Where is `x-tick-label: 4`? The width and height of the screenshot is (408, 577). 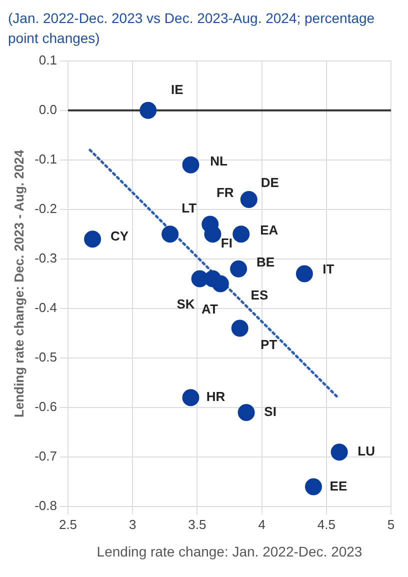
x-tick-label: 4 is located at coordinates (262, 524).